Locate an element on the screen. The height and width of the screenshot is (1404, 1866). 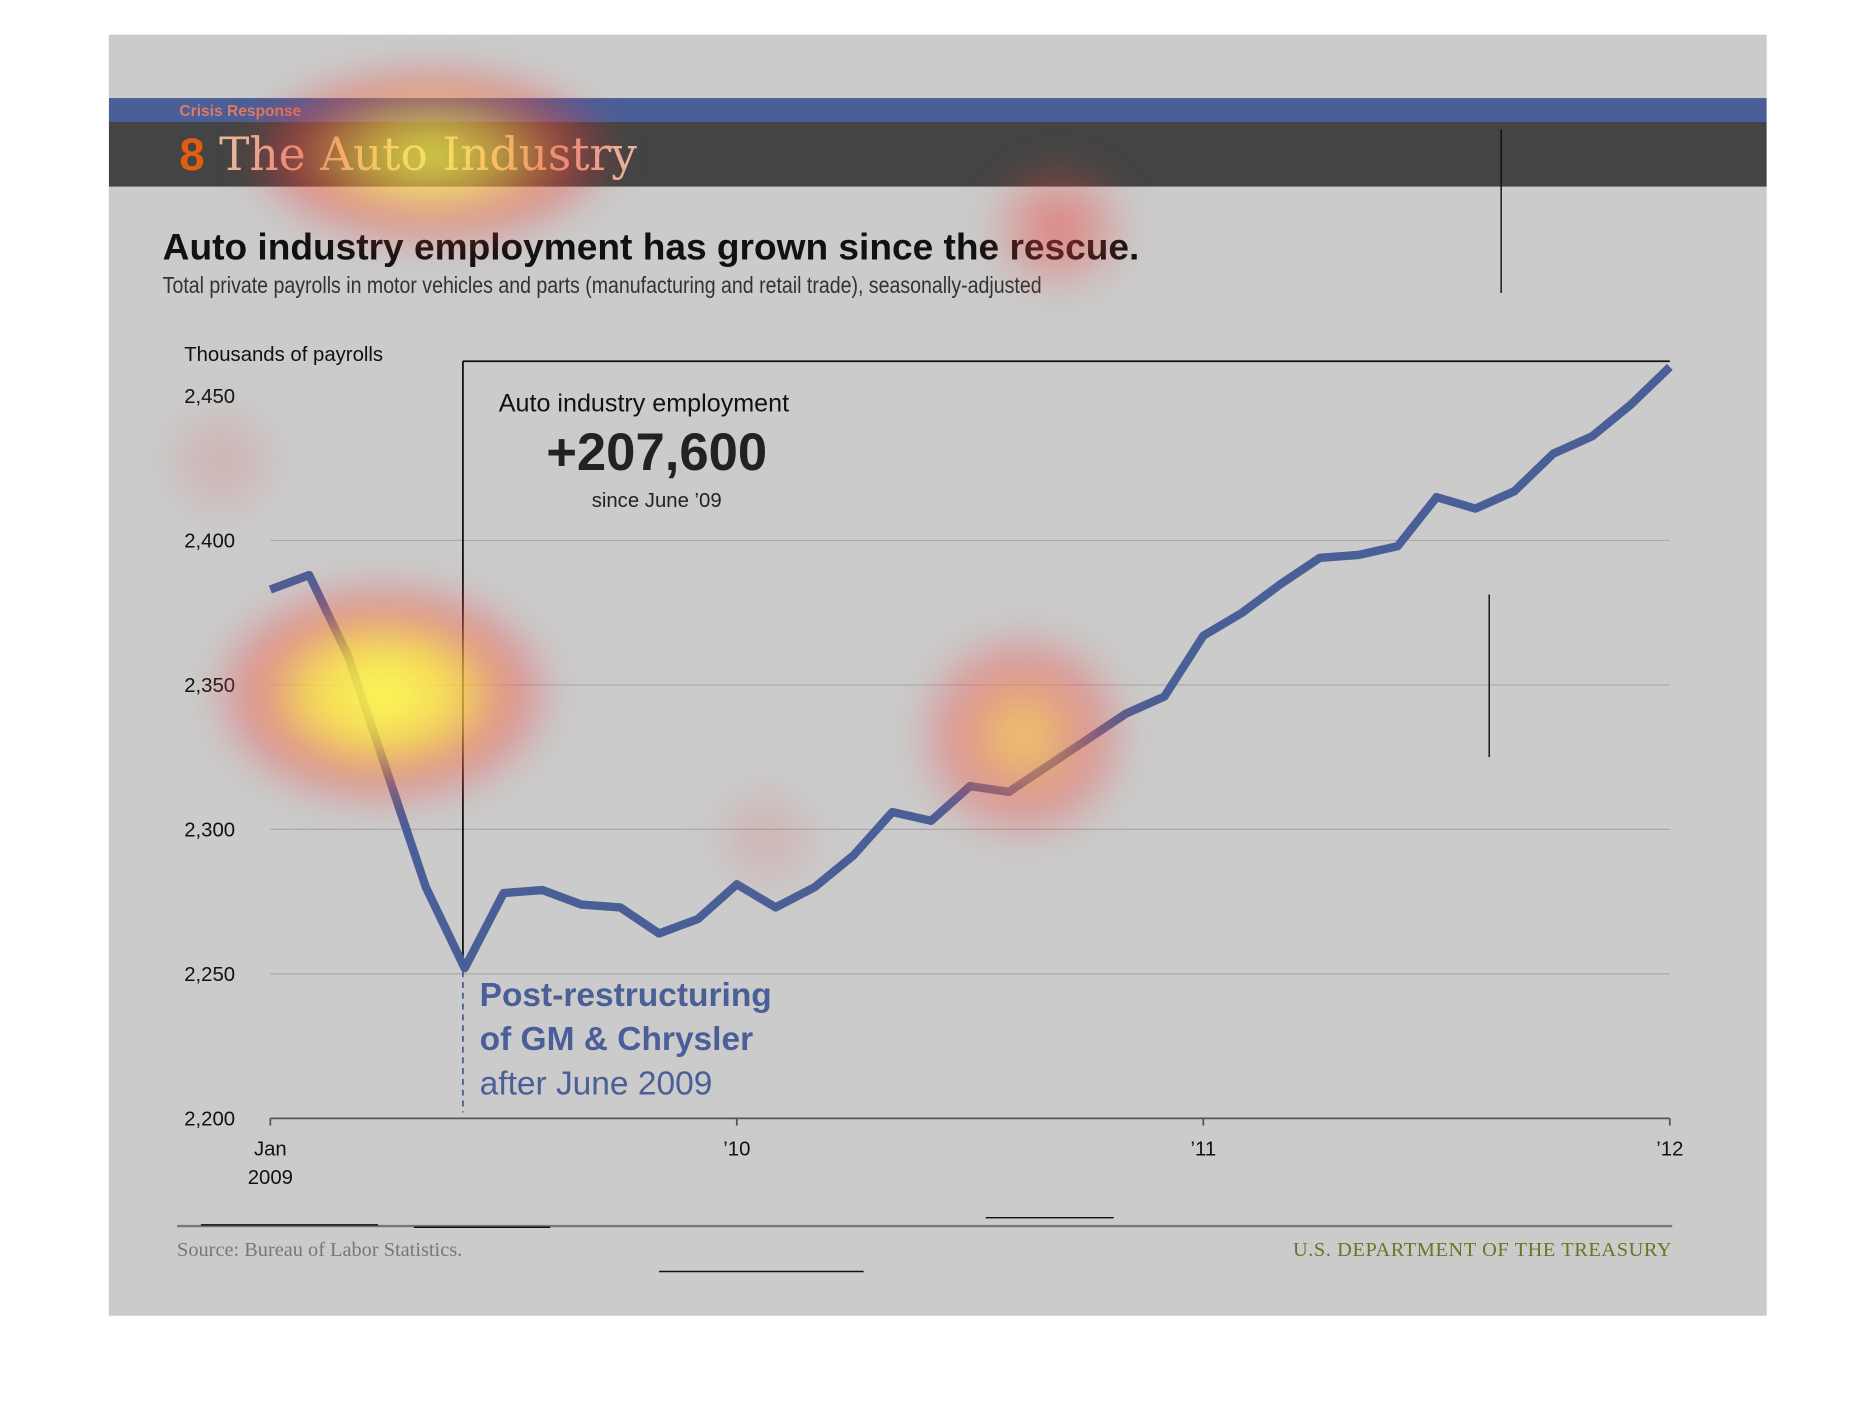
restructuring-label-2: of GM & Chrysler is located at coordinates (617, 1039).